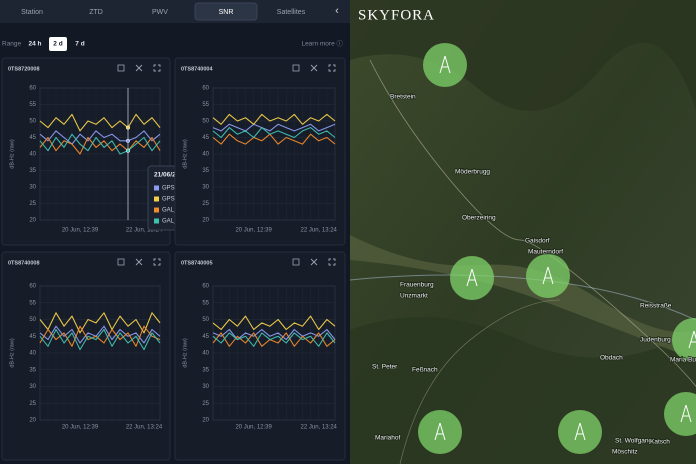 The height and width of the screenshot is (464, 696). I want to click on tab: PWV, so click(160, 12).